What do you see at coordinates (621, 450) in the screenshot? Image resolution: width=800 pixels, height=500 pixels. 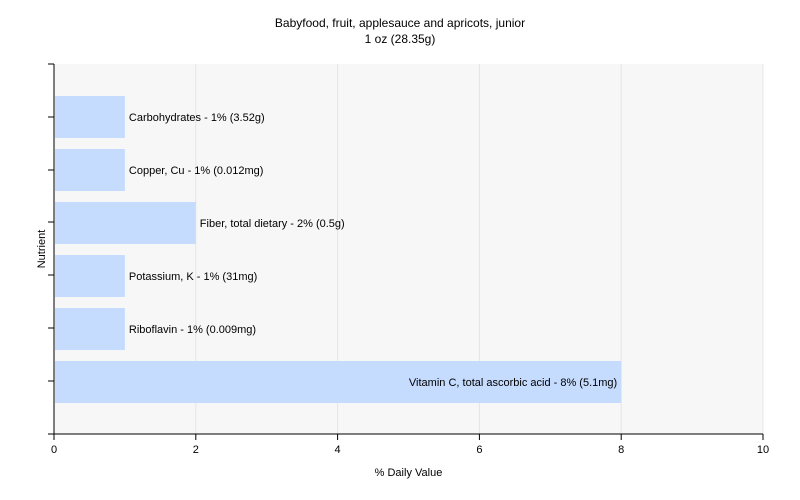 I see `x-tick-label: 8` at bounding box center [621, 450].